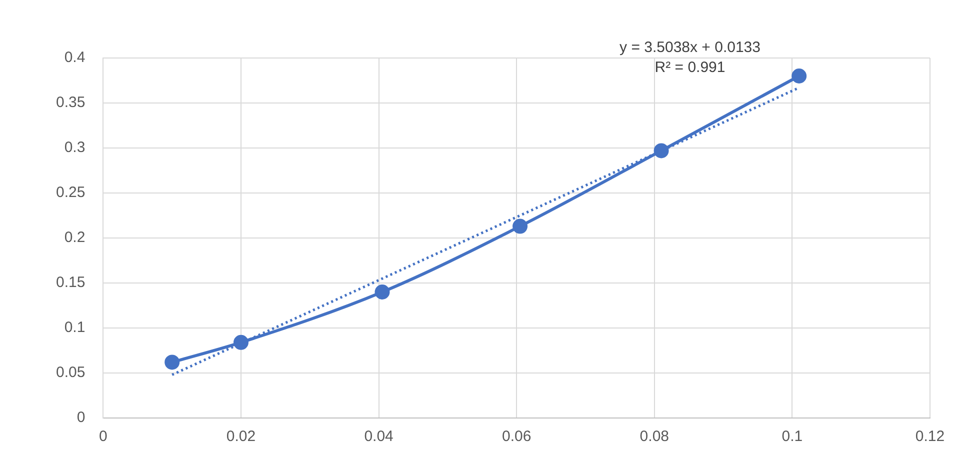 This screenshot has height=474, width=968. What do you see at coordinates (792, 437) in the screenshot?
I see `x-tick-label: 0.1` at bounding box center [792, 437].